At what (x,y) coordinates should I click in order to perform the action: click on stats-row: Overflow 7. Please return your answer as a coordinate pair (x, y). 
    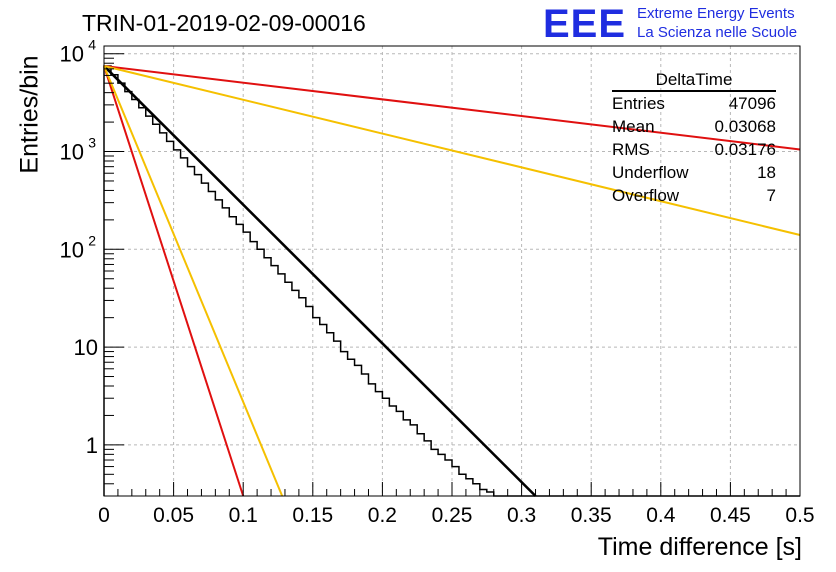
    Looking at the image, I should click on (694, 195).